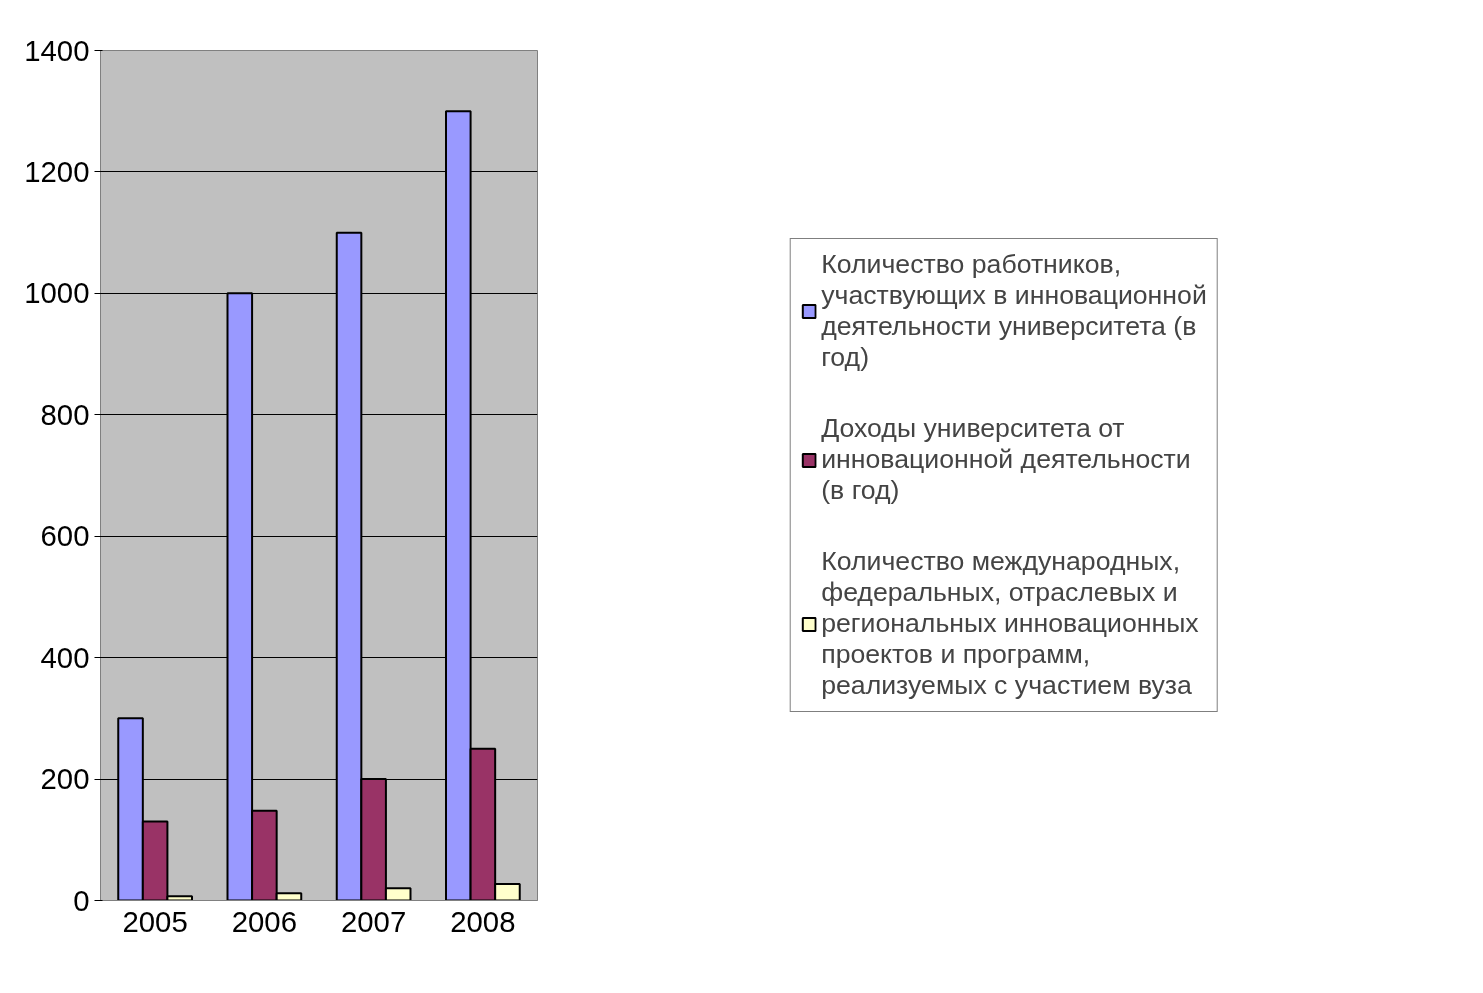  I want to click on x-tick-label: 2005, so click(155, 921).